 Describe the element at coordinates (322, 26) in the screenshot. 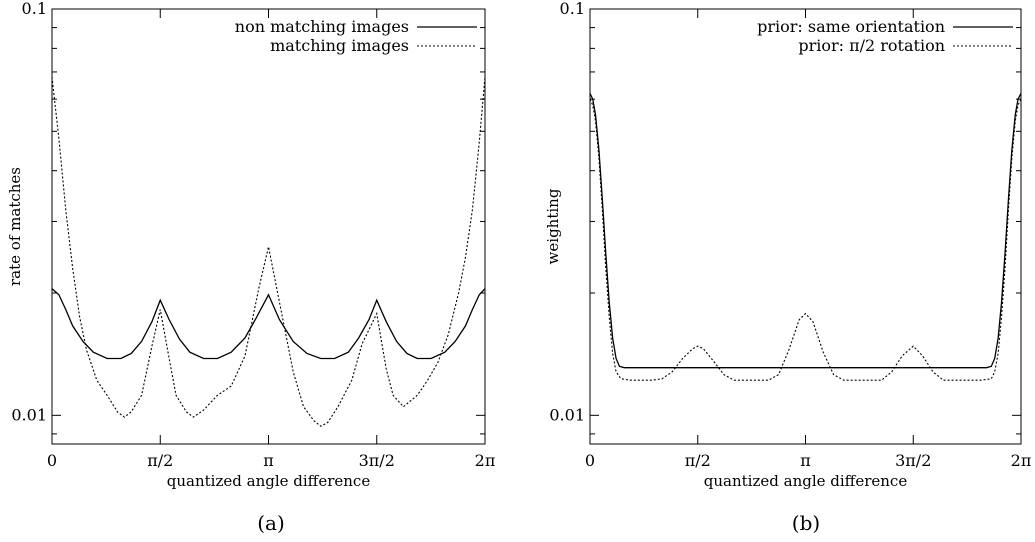

I see `legend-label: non matching images` at that location.